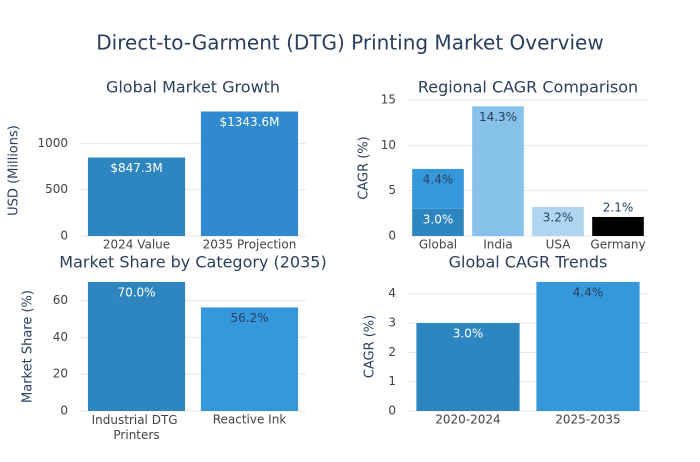 This screenshot has height=462, width=700. I want to click on x-tick-label: 2035 Projection, so click(250, 245).